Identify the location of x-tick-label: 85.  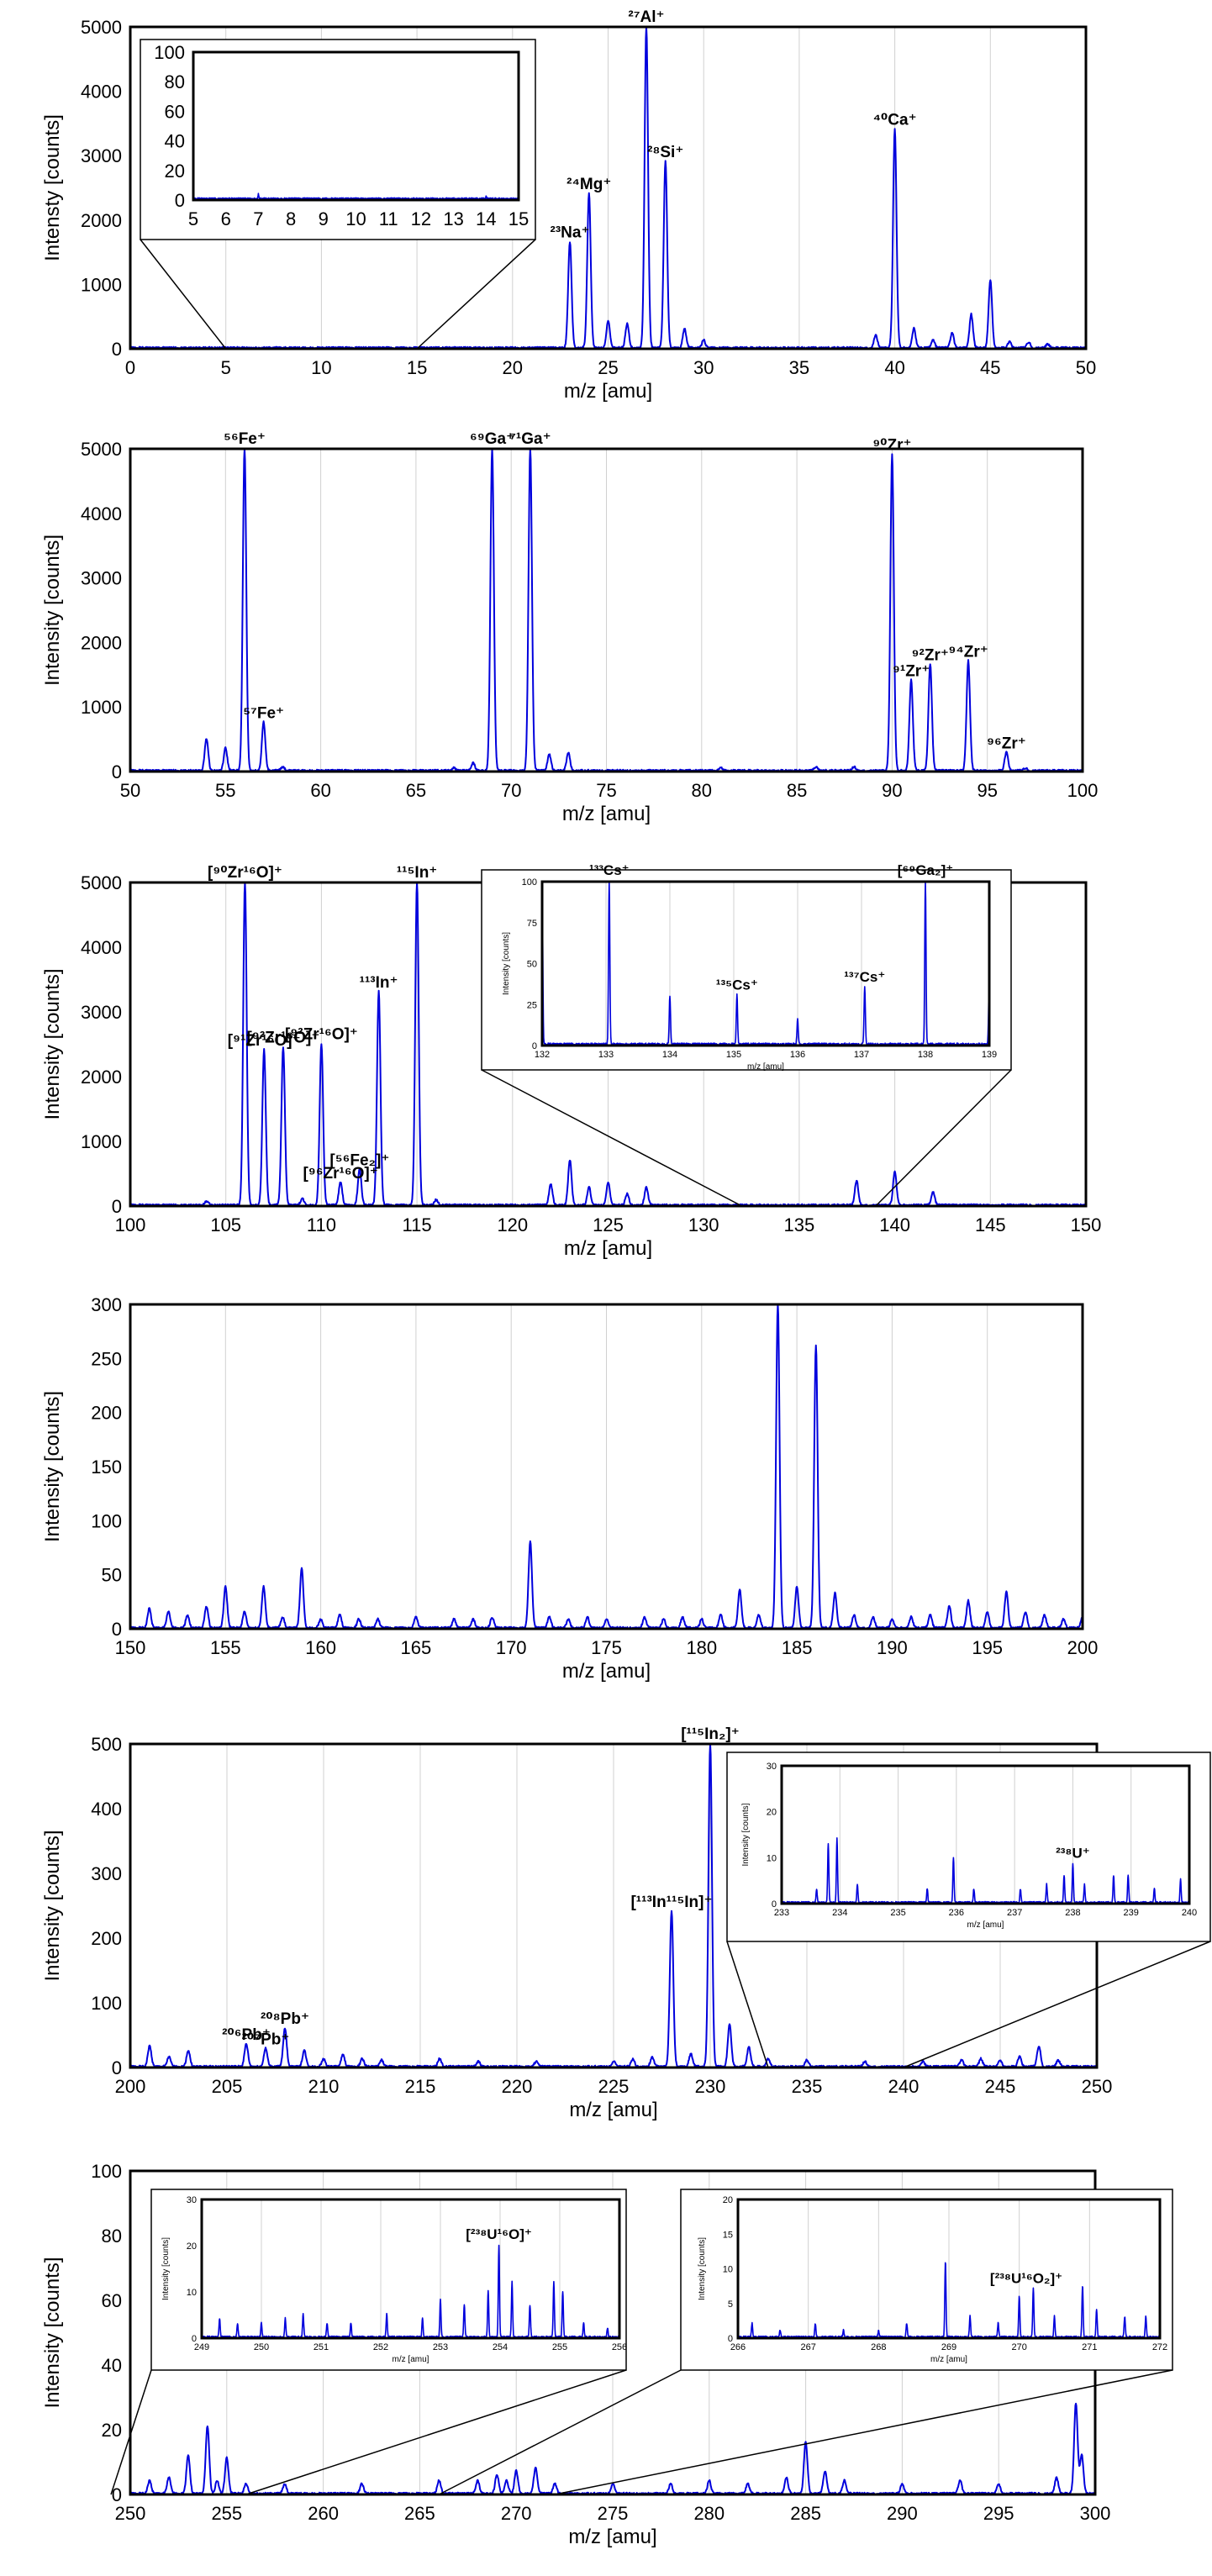
(797, 790).